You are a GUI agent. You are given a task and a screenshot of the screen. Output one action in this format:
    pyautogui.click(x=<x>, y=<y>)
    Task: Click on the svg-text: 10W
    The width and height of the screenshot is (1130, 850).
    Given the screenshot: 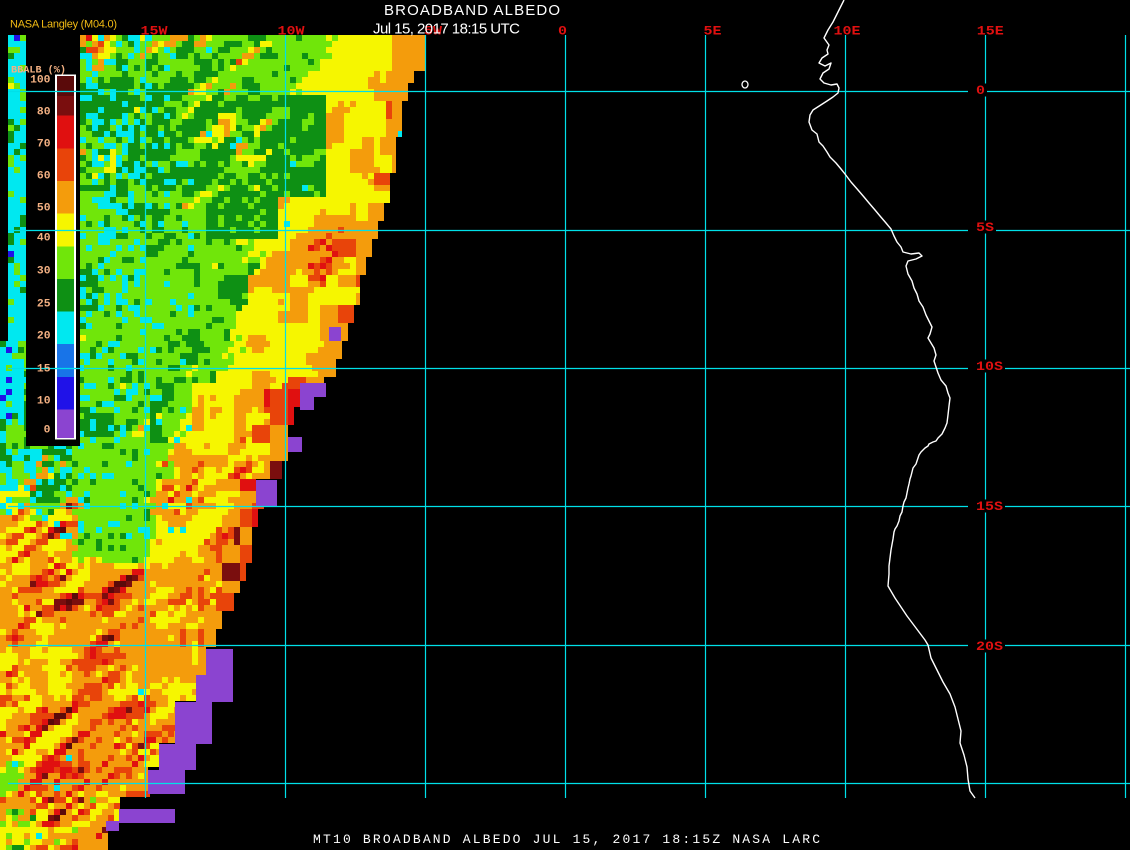 What is the action you would take?
    pyautogui.click(x=291, y=31)
    